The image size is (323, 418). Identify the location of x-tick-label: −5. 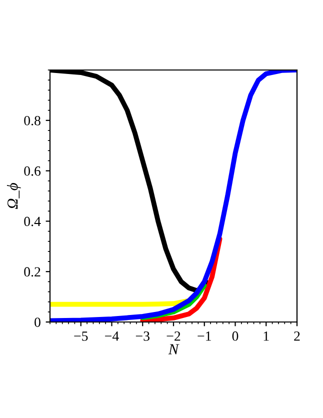
(81, 336).